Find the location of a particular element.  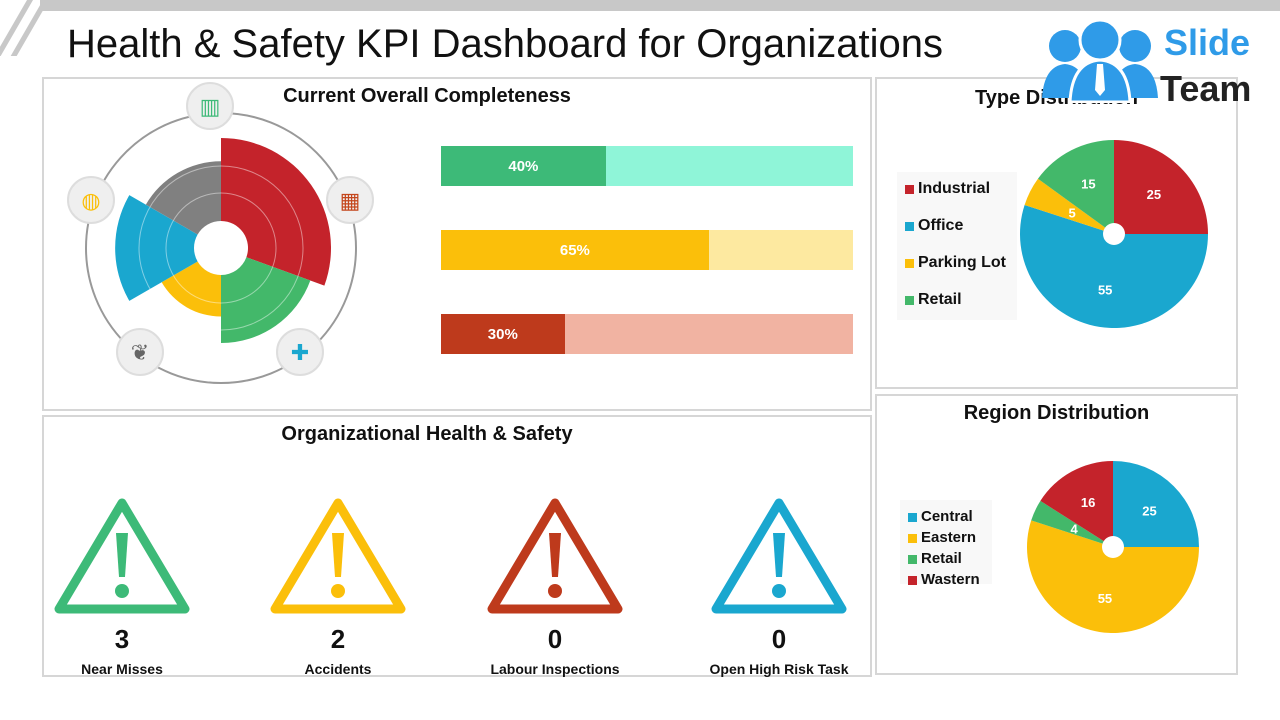

logo-team-text: Team is located at coordinates (1206, 88).